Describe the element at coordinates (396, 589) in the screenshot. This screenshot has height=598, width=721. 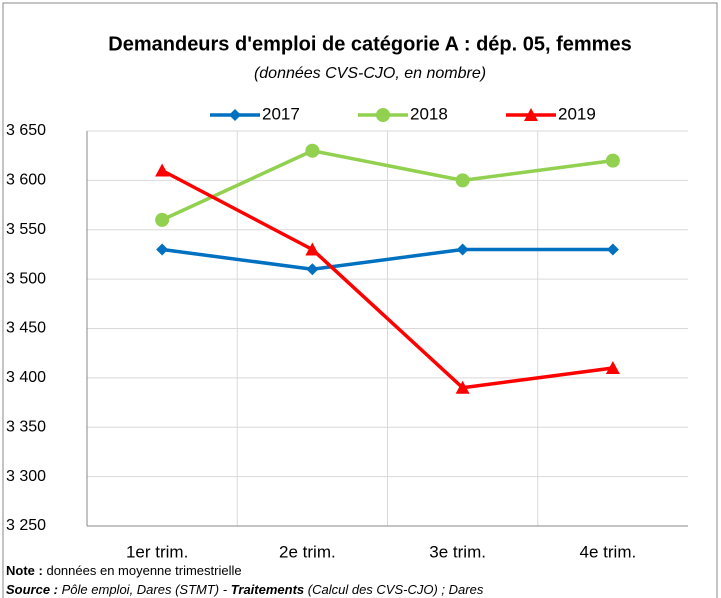
I see `treatments-text: (Calcul des CVS-CJO) ; Dares` at that location.